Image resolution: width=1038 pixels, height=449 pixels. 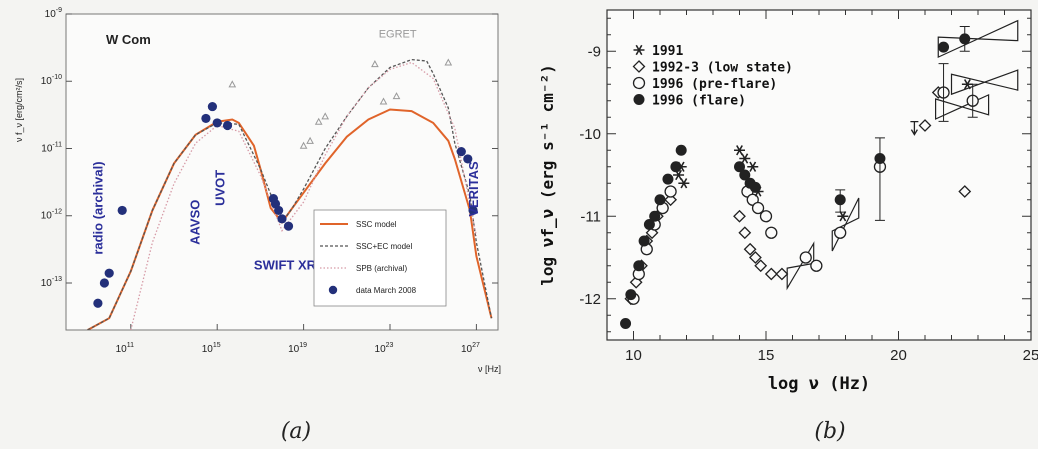 What do you see at coordinates (57, 144) in the screenshot?
I see `y-tick-exponent: -11` at bounding box center [57, 144].